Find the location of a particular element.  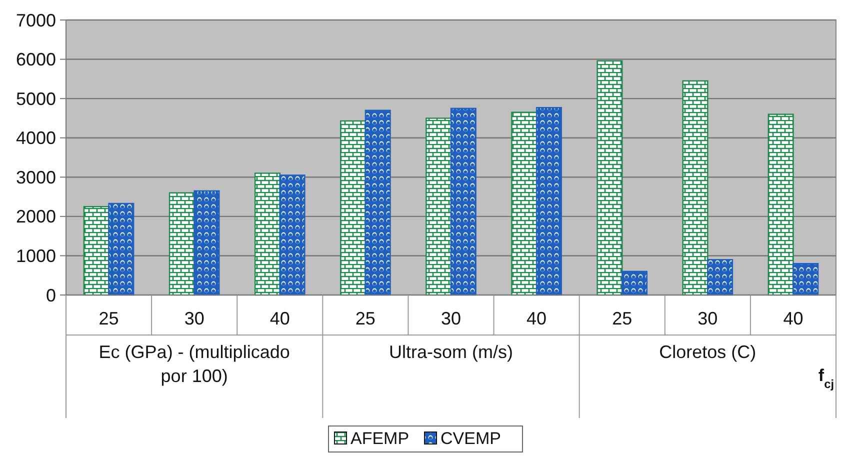

y-tick-label: 1000 is located at coordinates (36, 256).